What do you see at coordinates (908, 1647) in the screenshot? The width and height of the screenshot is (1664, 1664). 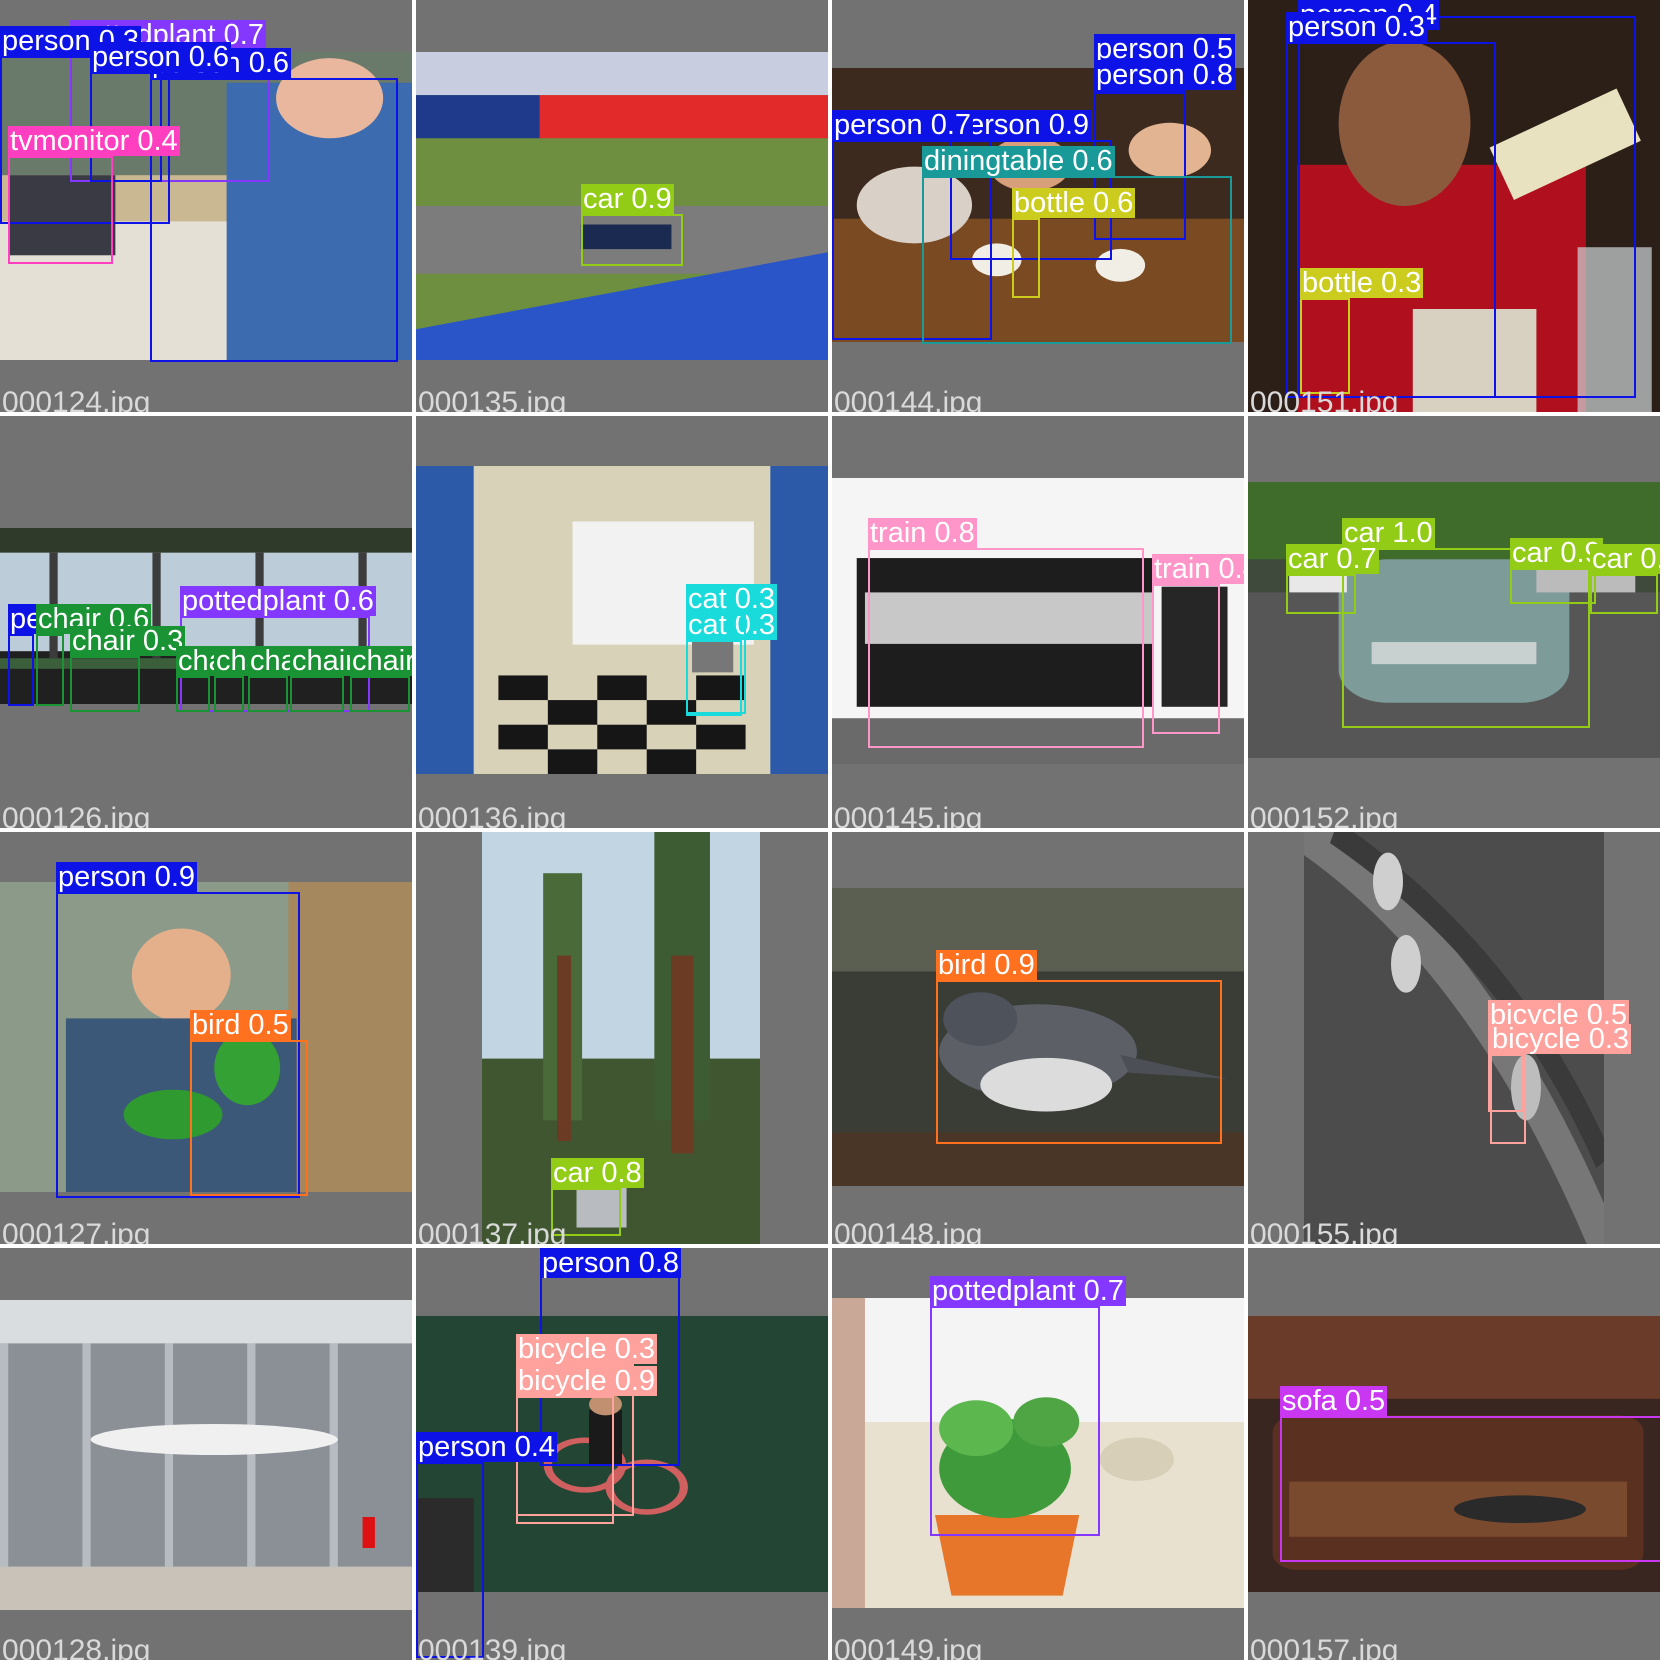 I see `file-name: 000149.jpg` at bounding box center [908, 1647].